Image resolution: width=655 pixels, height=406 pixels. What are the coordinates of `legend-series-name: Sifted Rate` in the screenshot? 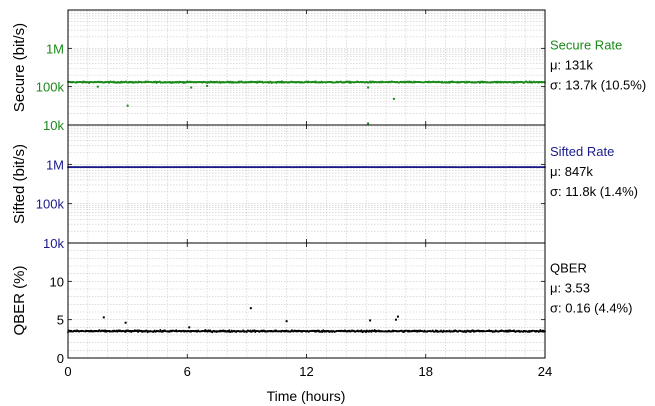 It's located at (582, 151).